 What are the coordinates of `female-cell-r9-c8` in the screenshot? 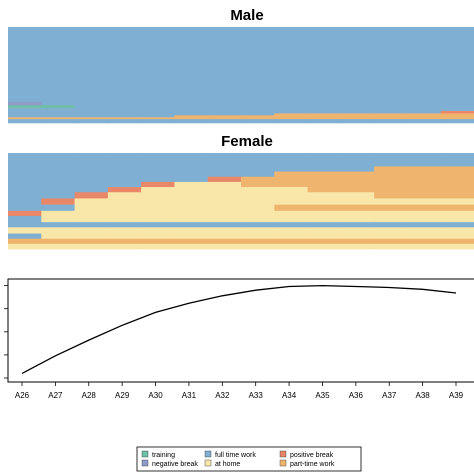 It's located at (291, 213).